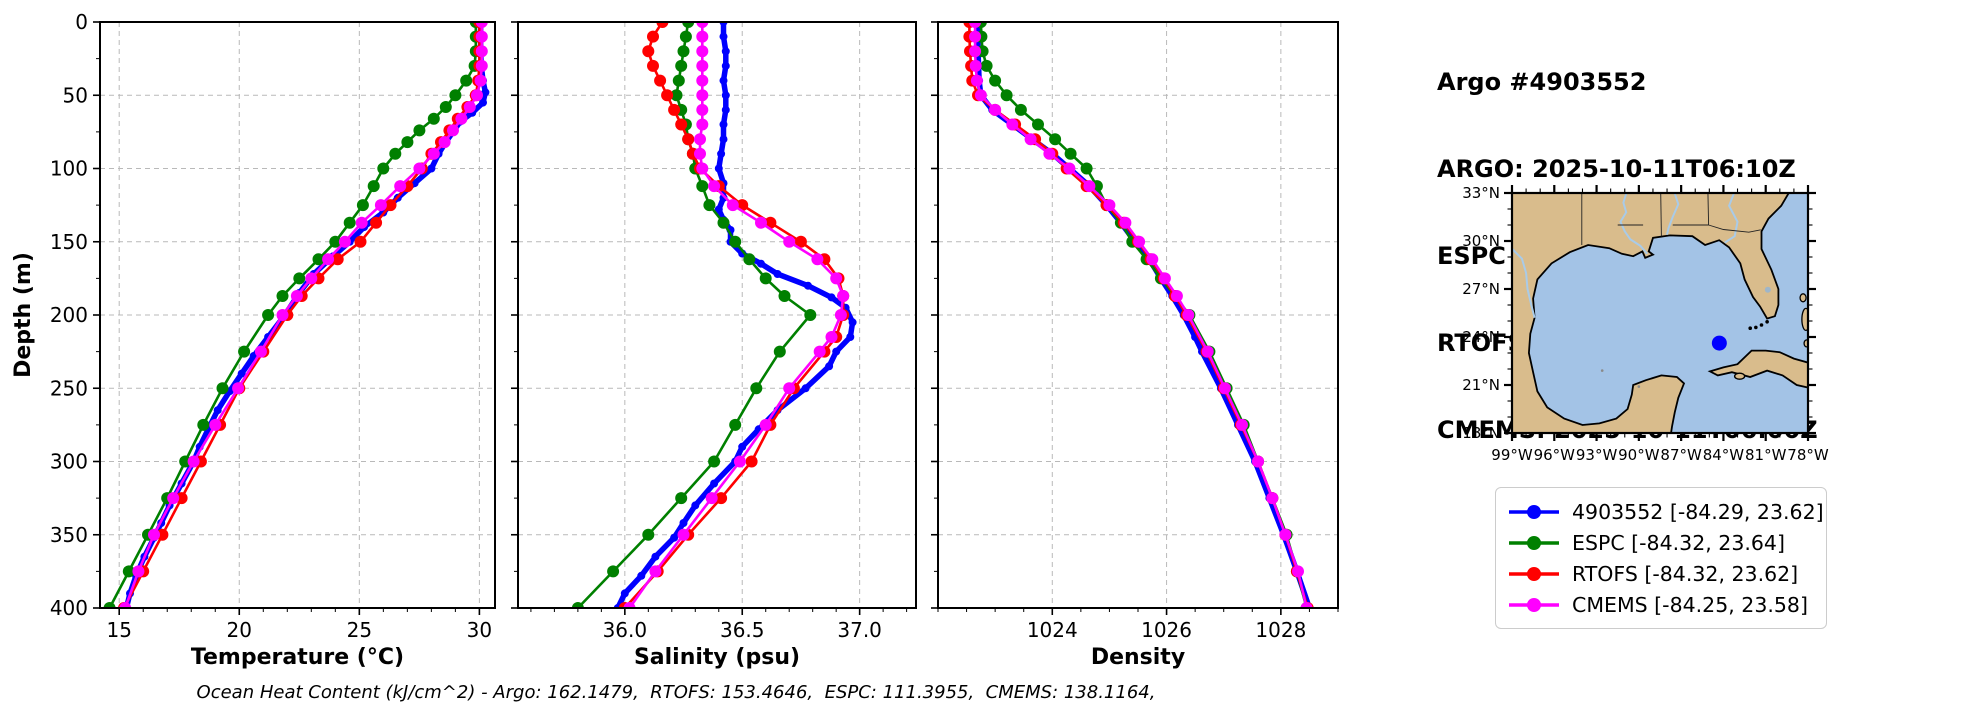  I want to click on state-border-line, so click(1708, 209).